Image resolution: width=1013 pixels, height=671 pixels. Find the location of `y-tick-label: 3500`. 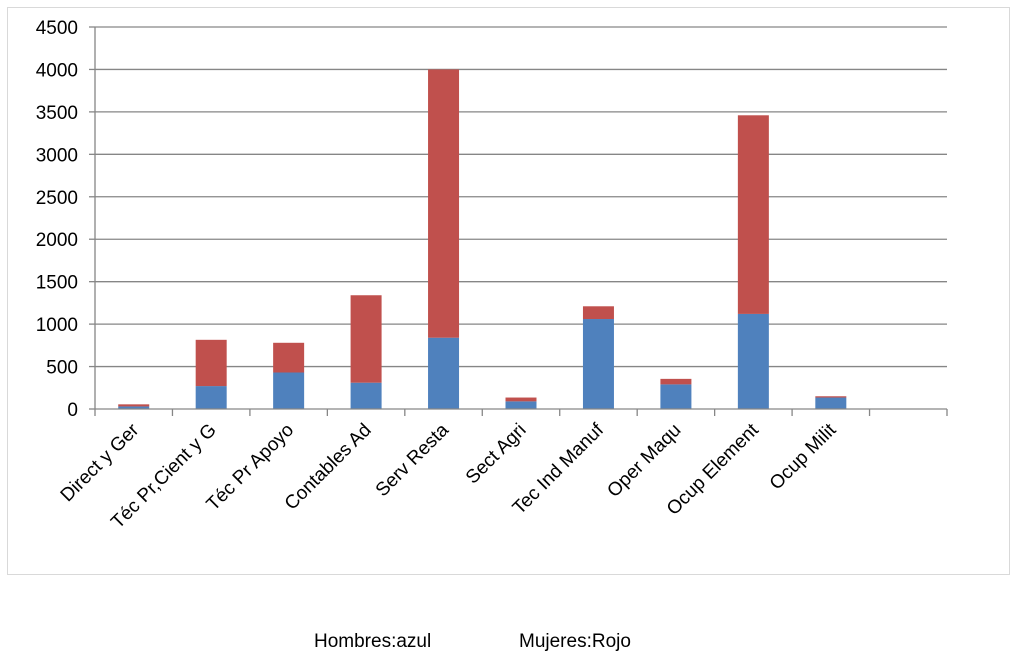

y-tick-label: 3500 is located at coordinates (57, 113).